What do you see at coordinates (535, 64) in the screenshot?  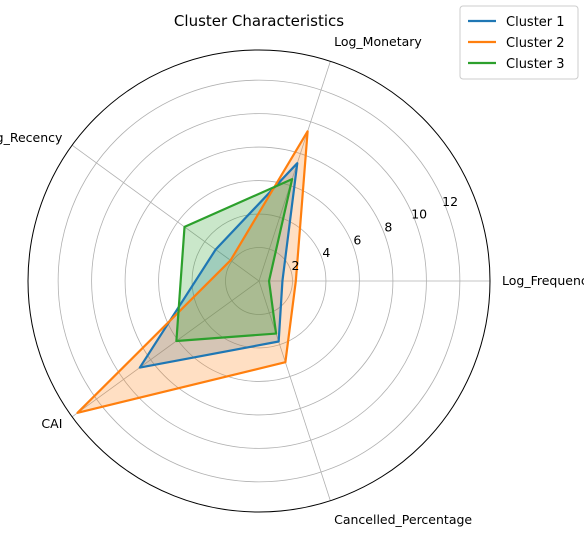 I see `legend-label-cluster-3: Cluster 3` at bounding box center [535, 64].